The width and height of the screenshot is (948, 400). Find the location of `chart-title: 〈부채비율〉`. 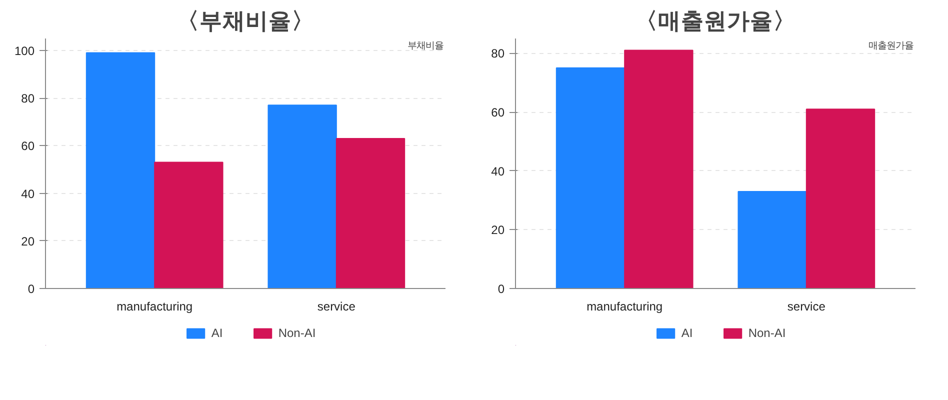

chart-title: 〈부채비율〉 is located at coordinates (245, 21).